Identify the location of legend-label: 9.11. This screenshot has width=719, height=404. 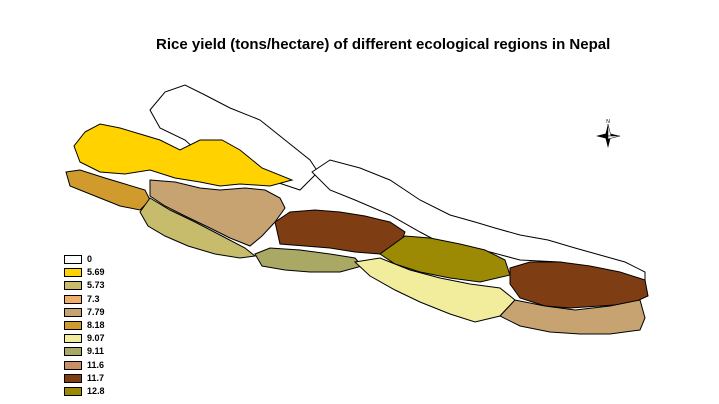
(96, 351).